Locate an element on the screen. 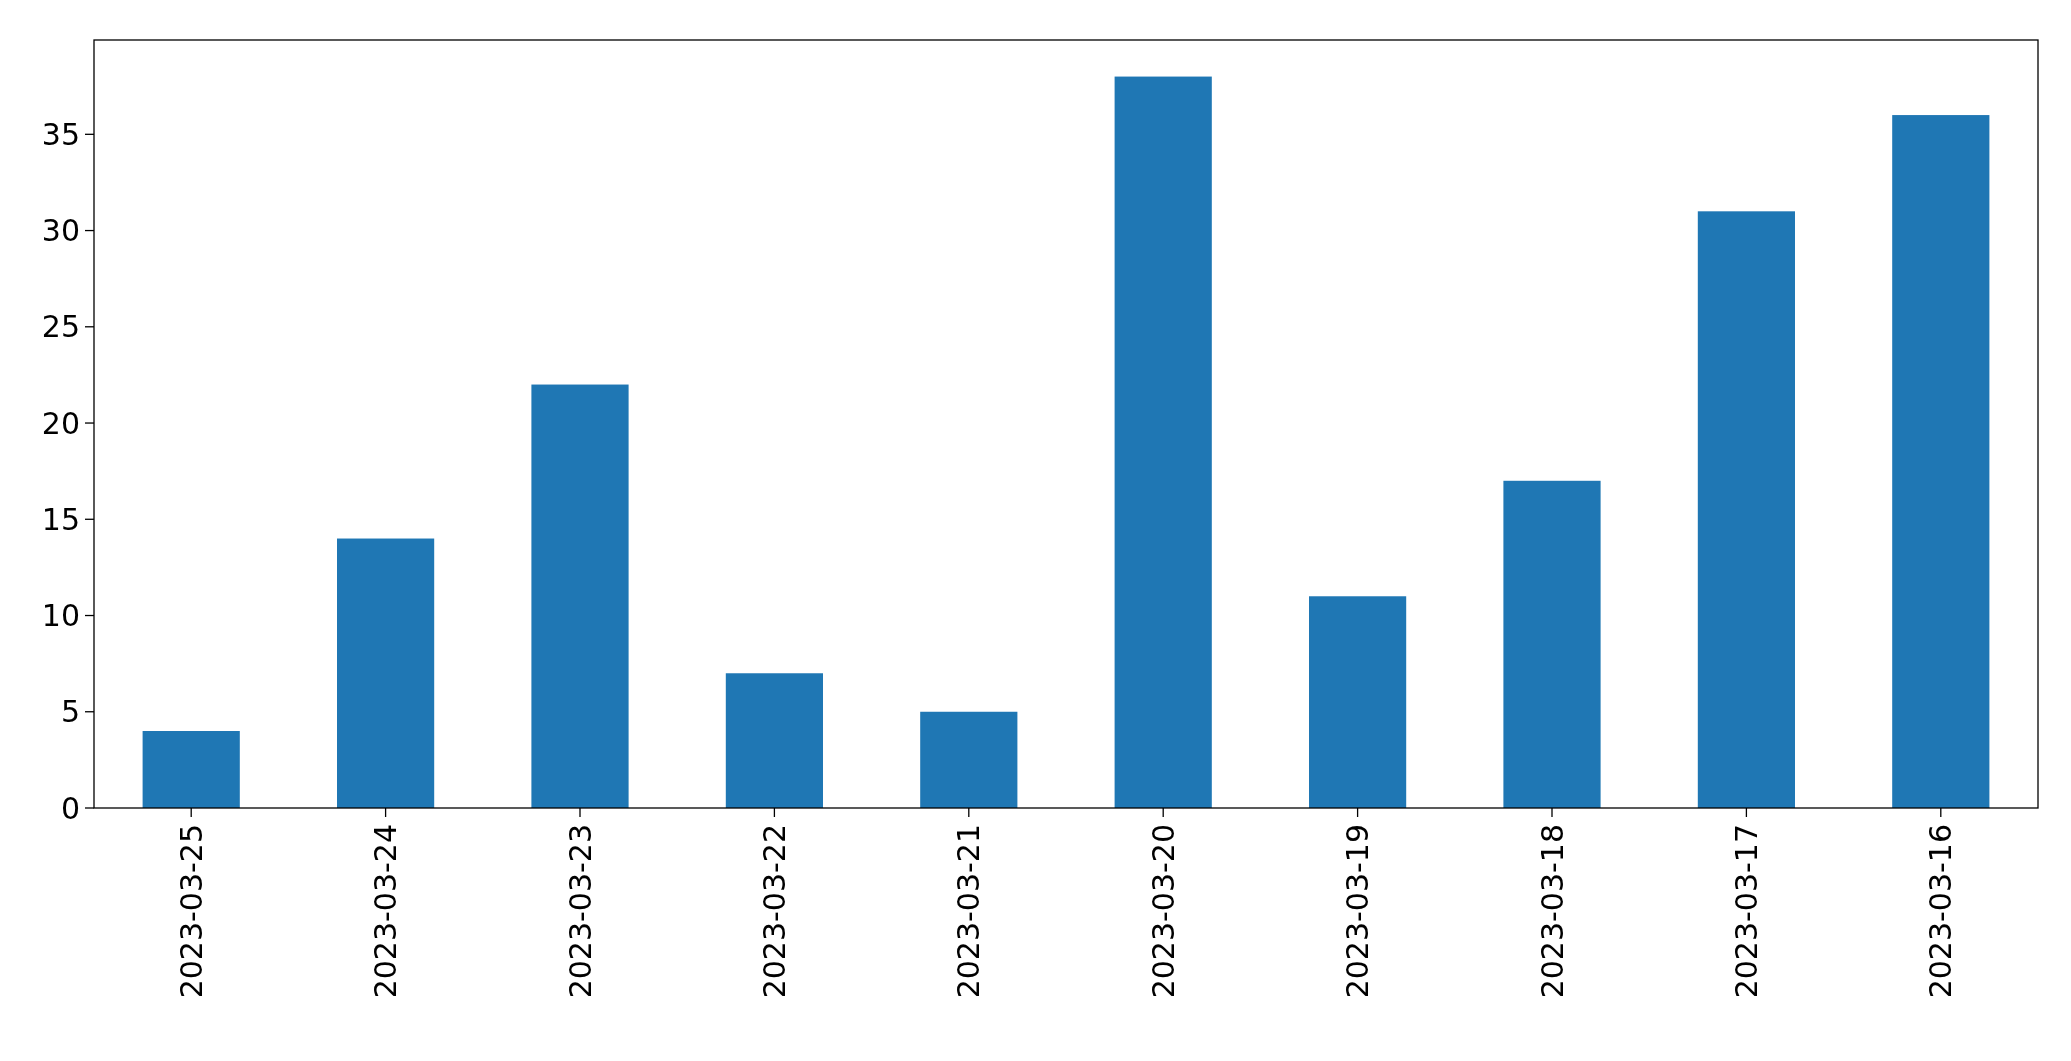 This screenshot has width=2071, height=1061. x-tick-label: 2023-03-19 is located at coordinates (1358, 911).